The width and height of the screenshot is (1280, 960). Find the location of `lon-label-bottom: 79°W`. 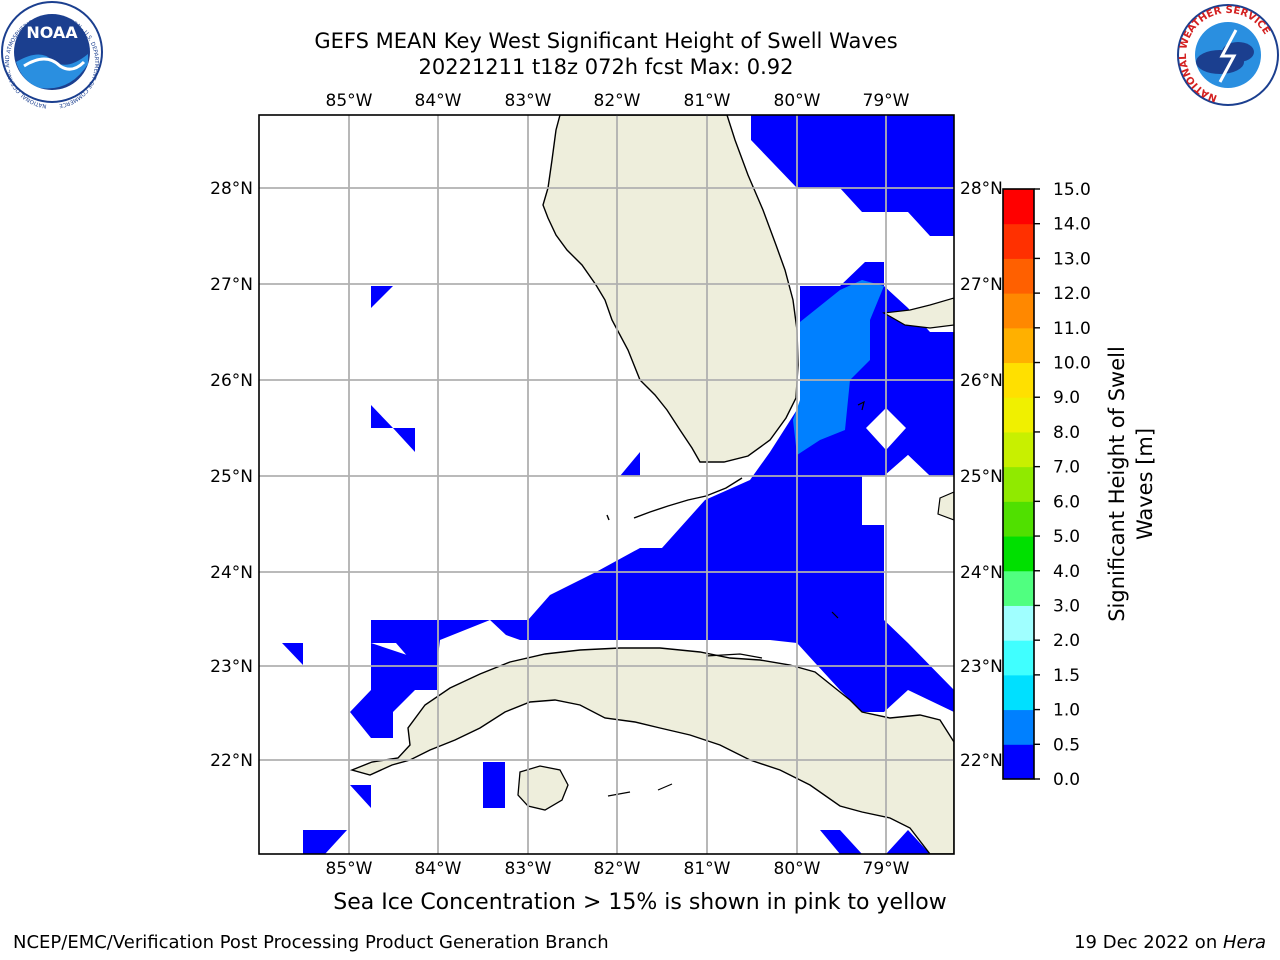

lon-label-bottom: 79°W is located at coordinates (886, 869).